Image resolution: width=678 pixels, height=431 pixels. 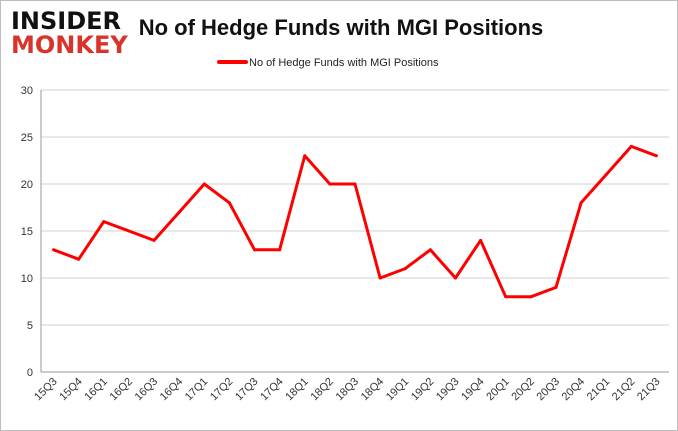 I want to click on y-tick-label: 0, so click(x=30, y=373).